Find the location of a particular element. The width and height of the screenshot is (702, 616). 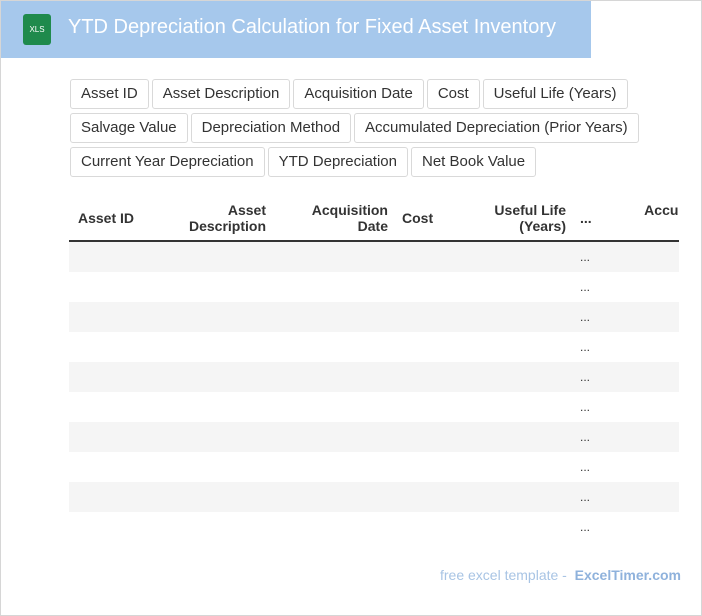

tag: Useful Life (Years) is located at coordinates (555, 94).